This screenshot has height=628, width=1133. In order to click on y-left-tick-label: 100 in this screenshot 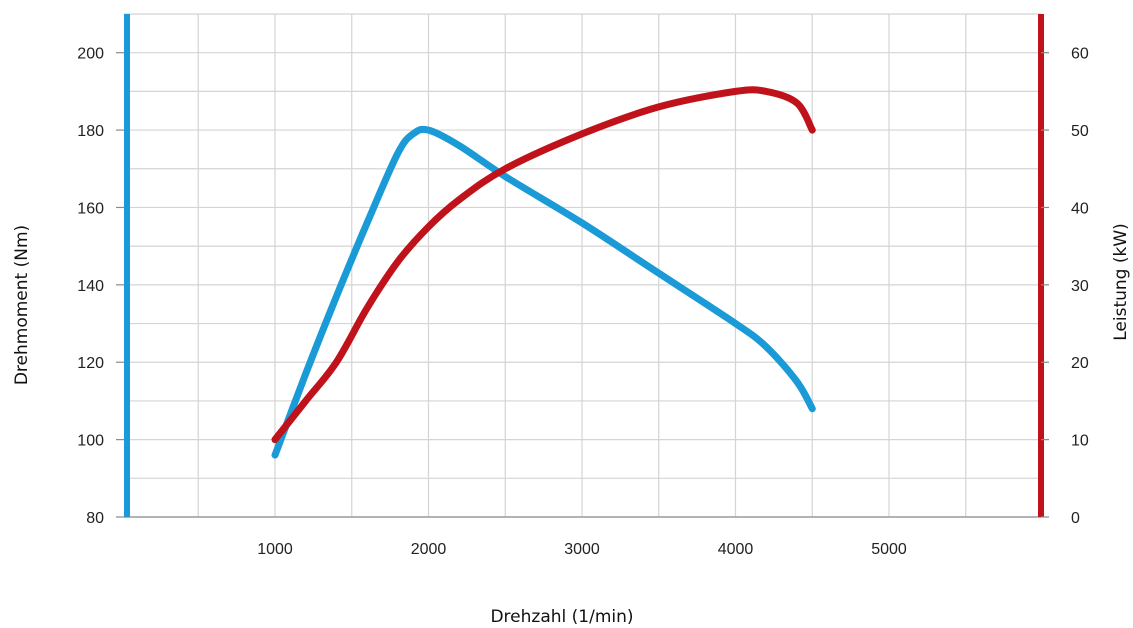, I will do `click(90, 441)`.